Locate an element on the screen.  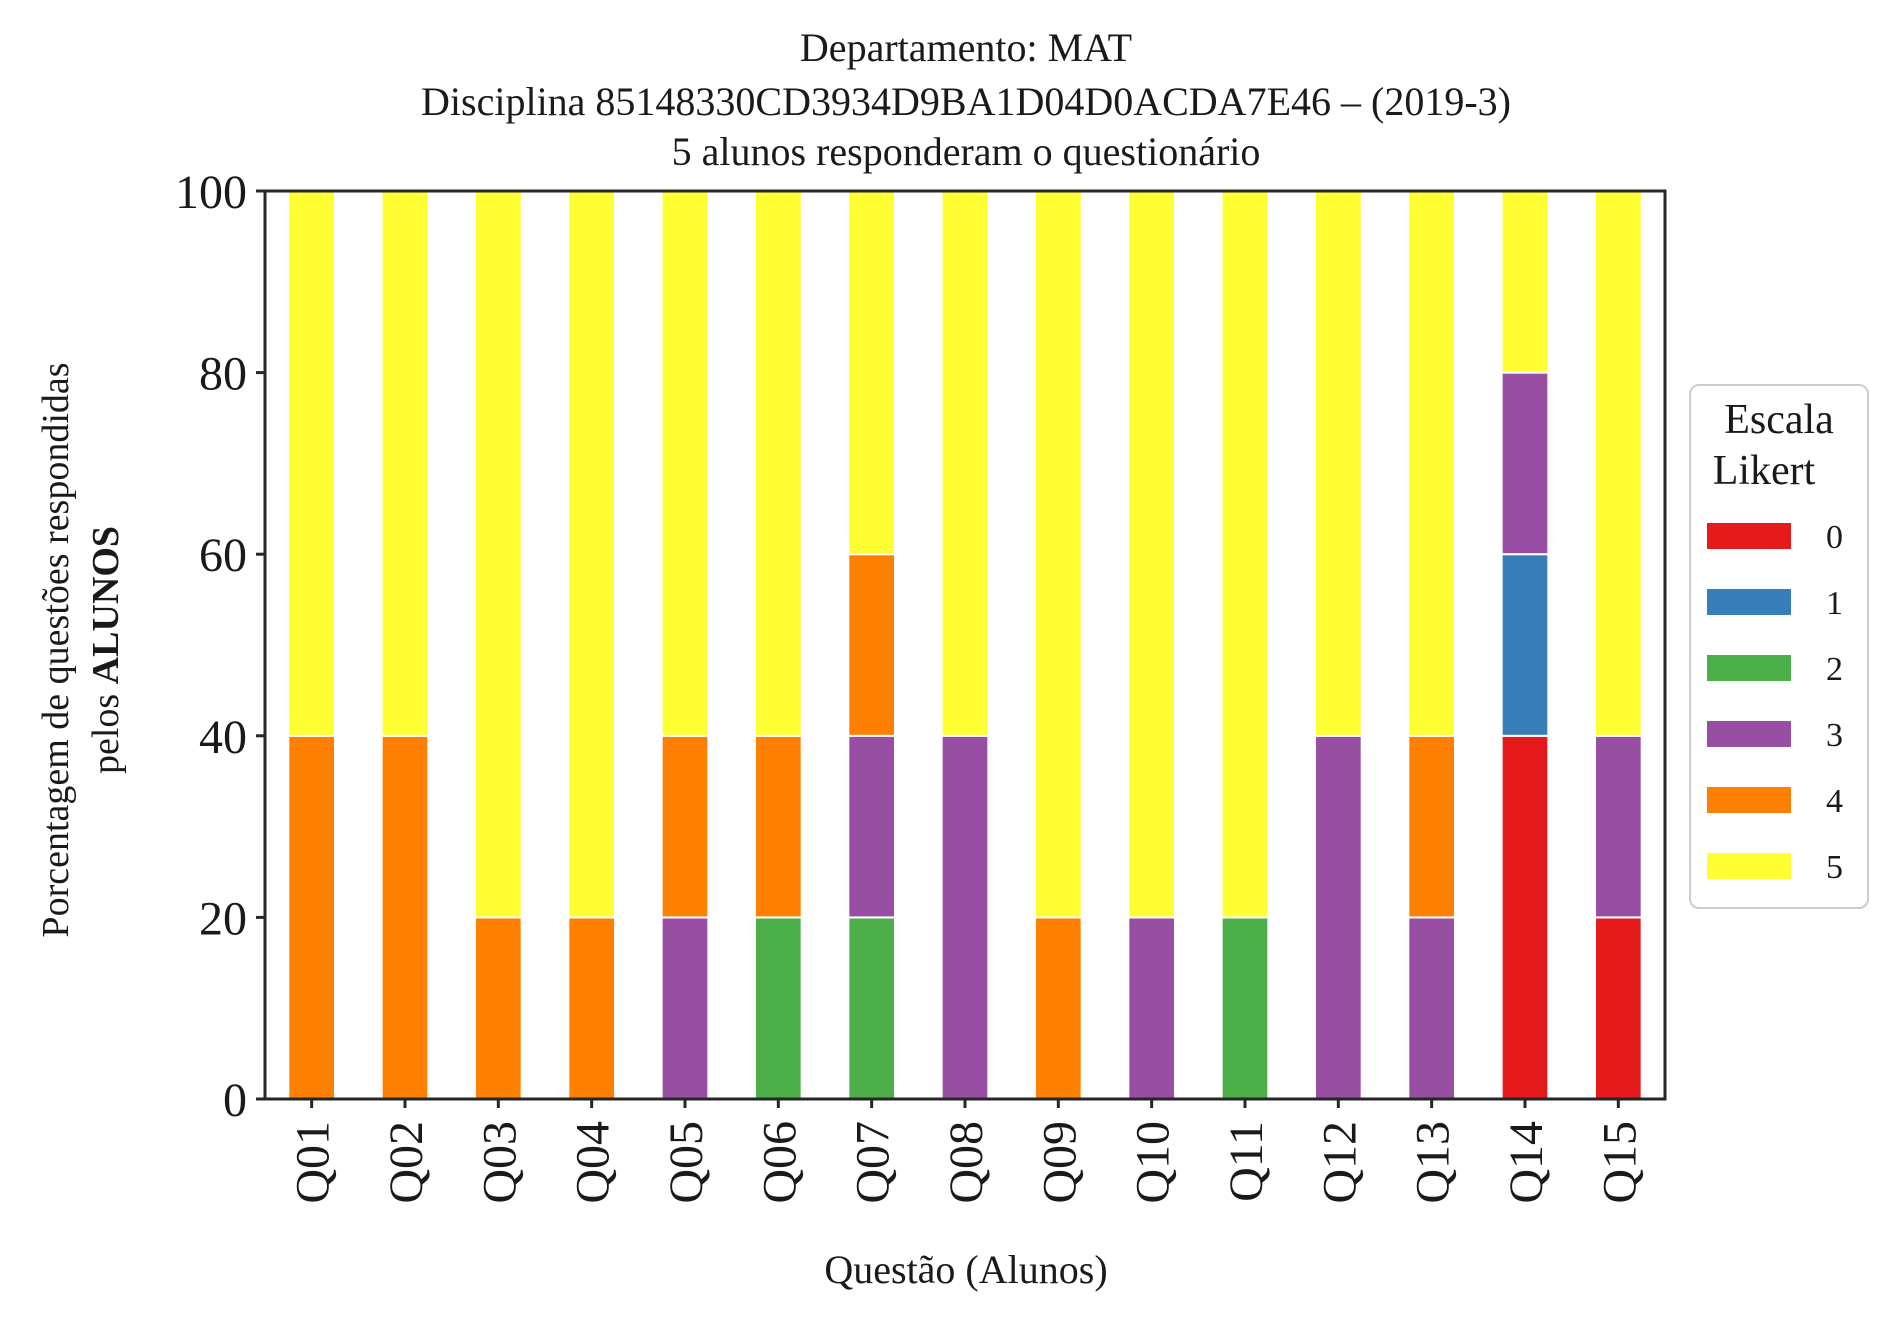
y-tick-label-60: 60 is located at coordinates (223, 555).